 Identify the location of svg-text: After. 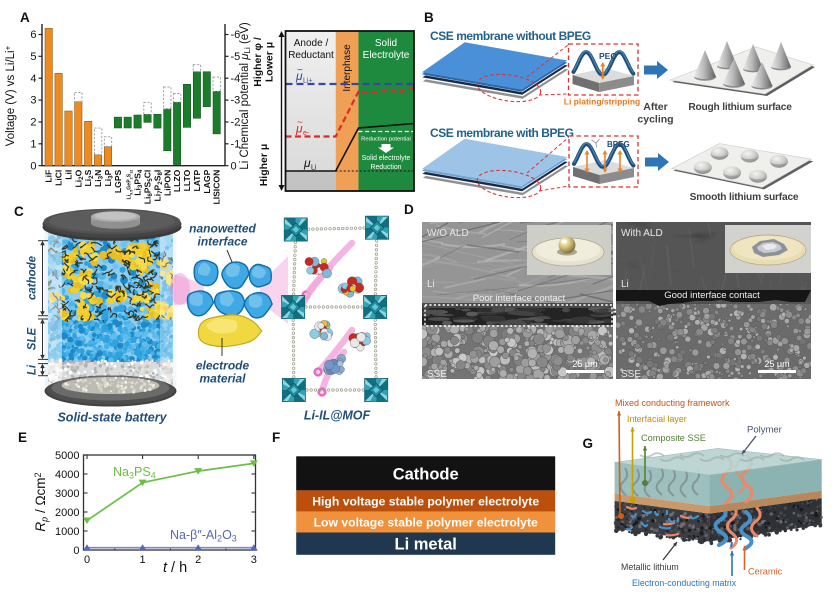
(655, 107).